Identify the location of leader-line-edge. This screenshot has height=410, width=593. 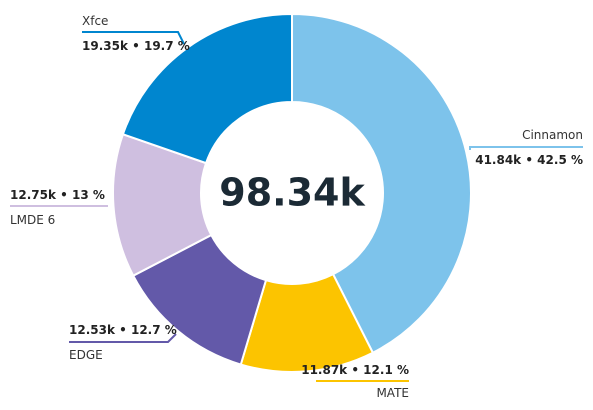
(123, 338).